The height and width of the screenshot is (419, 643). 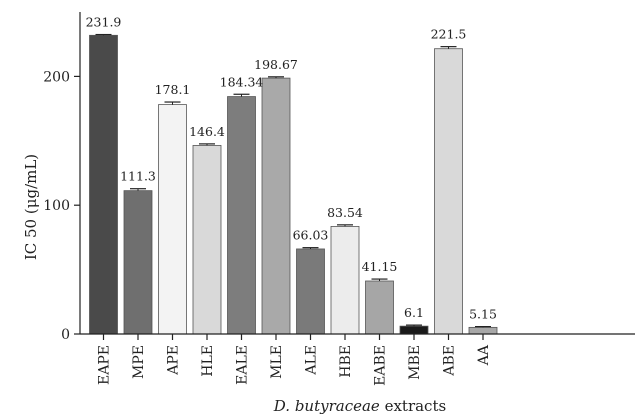 What do you see at coordinates (380, 266) in the screenshot?
I see `value-label: 41.15` at bounding box center [380, 266].